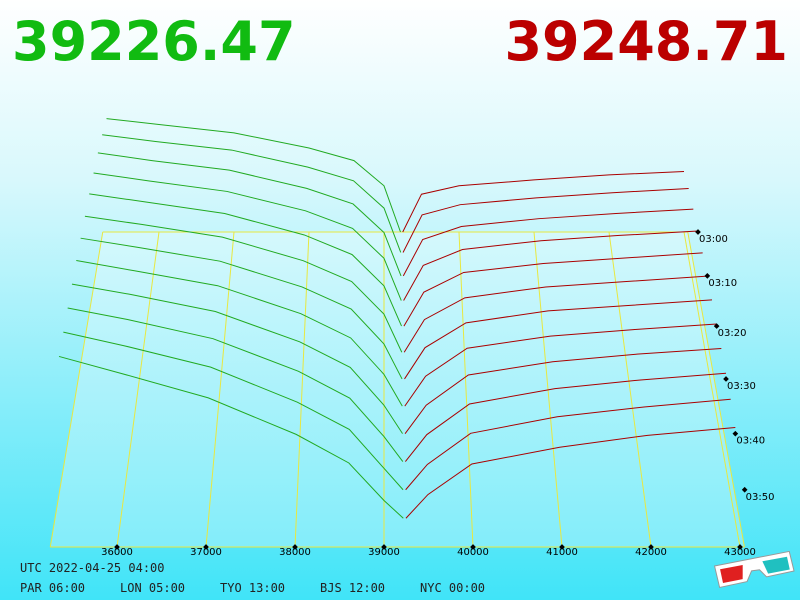 The height and width of the screenshot is (600, 800). Describe the element at coordinates (154, 41) in the screenshot. I see `bid-price: 39226.47` at that location.